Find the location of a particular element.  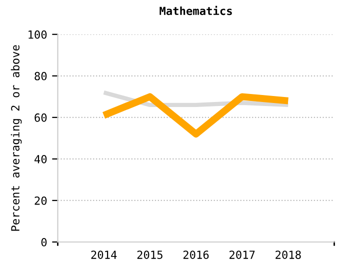

chart-title: Mathematics is located at coordinates (196, 11).